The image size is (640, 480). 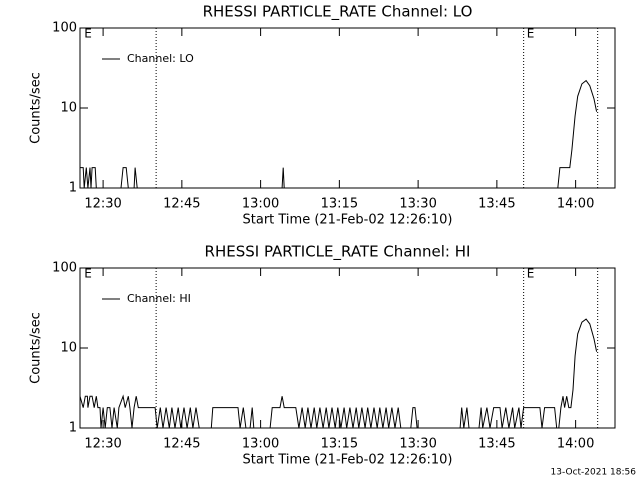 What do you see at coordinates (159, 298) in the screenshot?
I see `legend-label: Channel: HI` at bounding box center [159, 298].